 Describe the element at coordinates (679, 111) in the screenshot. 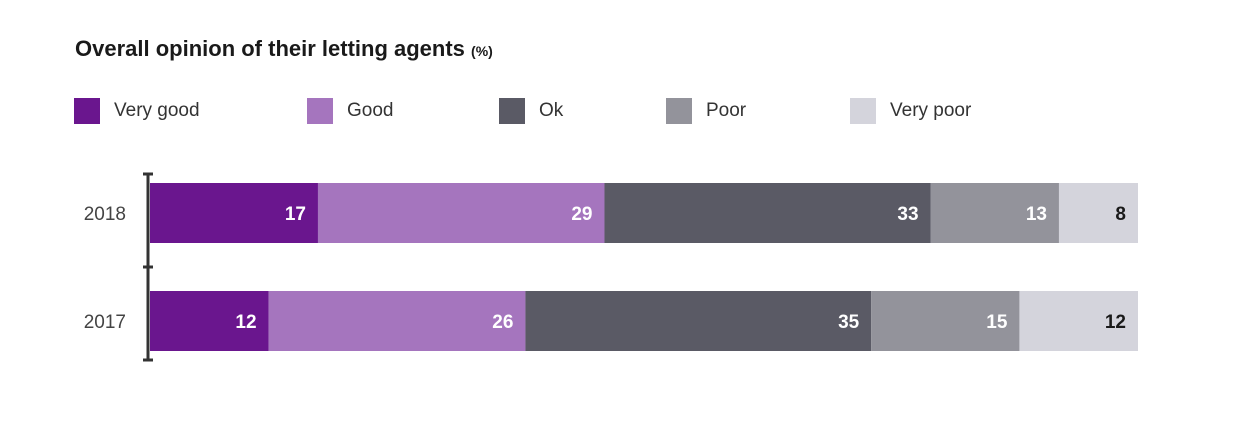

I see `legend-swatch-poor` at that location.